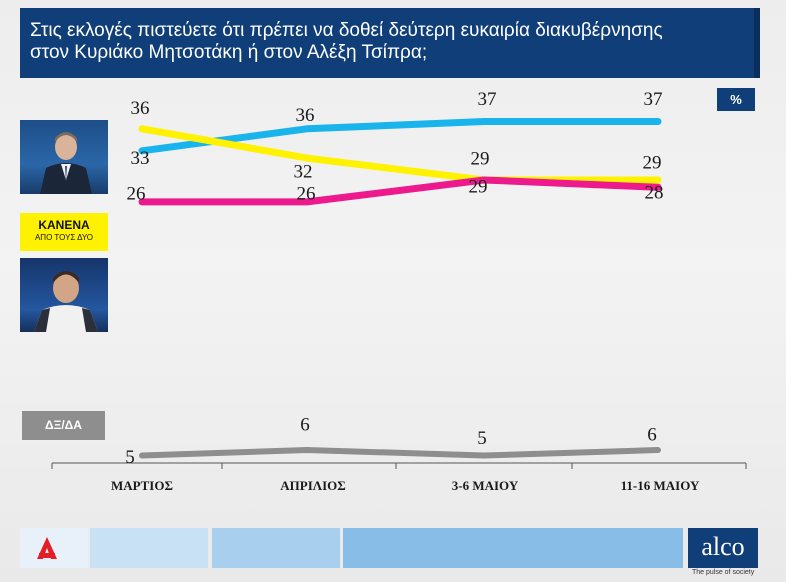 The image size is (786, 582). Describe the element at coordinates (480, 158) in the screenshot. I see `data-label-none-2: 29` at that location.